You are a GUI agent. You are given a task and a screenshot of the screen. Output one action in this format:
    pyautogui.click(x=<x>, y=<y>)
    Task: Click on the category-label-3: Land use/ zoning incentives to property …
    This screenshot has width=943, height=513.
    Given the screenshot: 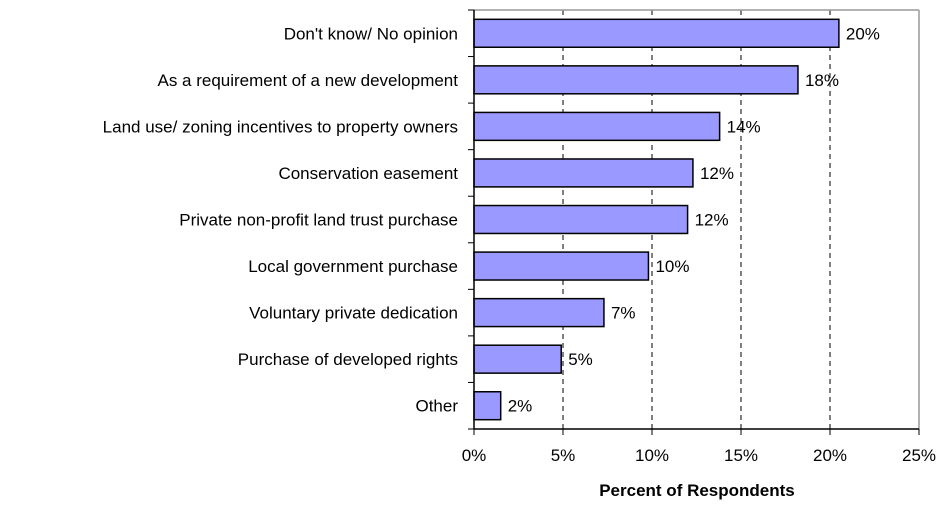 What is the action you would take?
    pyautogui.click(x=280, y=126)
    